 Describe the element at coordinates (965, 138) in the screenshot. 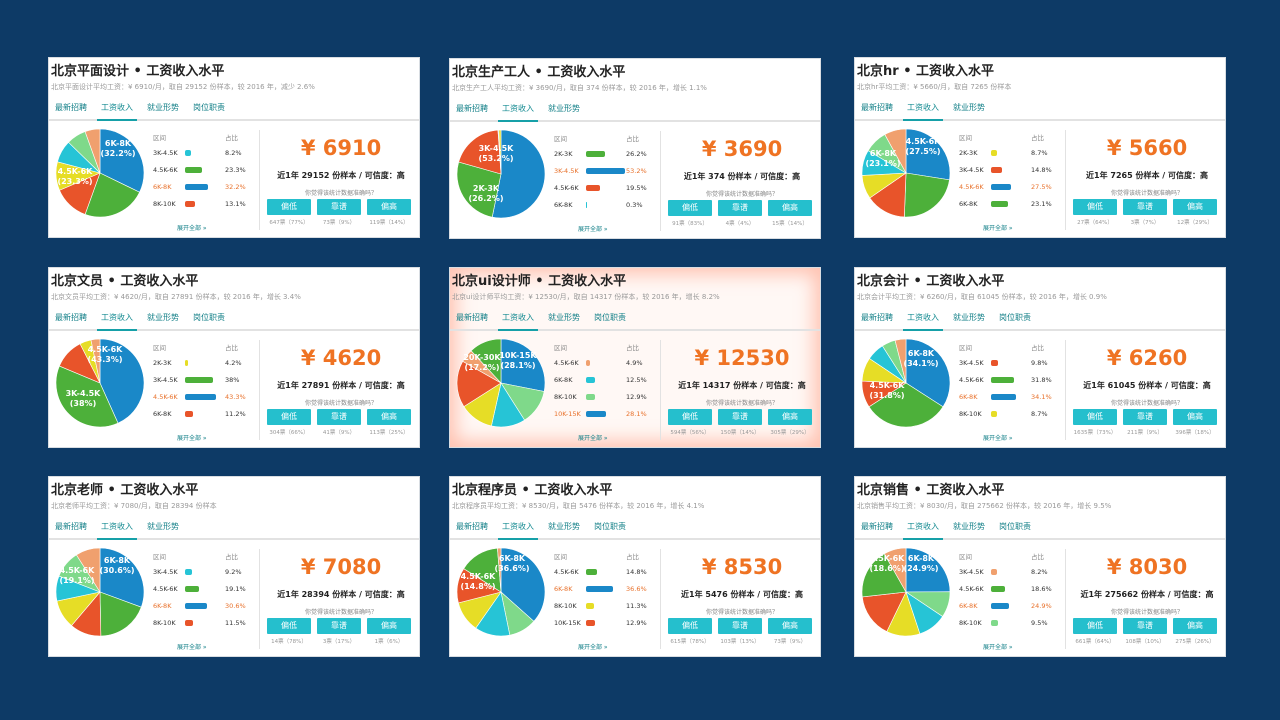

I see `col-header-range: 区间` at that location.